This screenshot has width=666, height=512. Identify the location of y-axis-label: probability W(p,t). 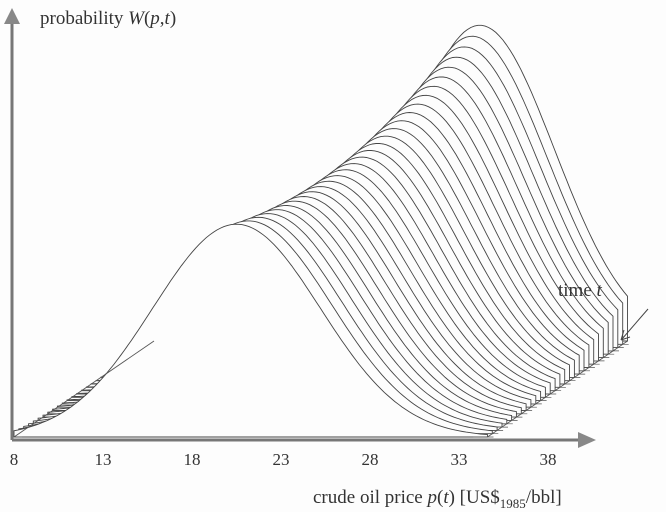
(108, 18).